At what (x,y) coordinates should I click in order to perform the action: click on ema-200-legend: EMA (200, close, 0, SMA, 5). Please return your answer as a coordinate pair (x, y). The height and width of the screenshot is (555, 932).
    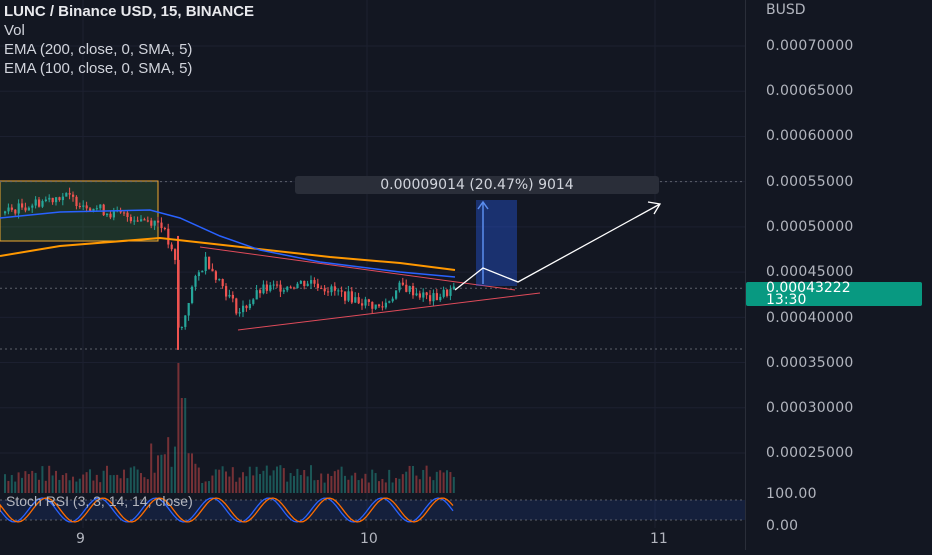
    Looking at the image, I should click on (98, 49).